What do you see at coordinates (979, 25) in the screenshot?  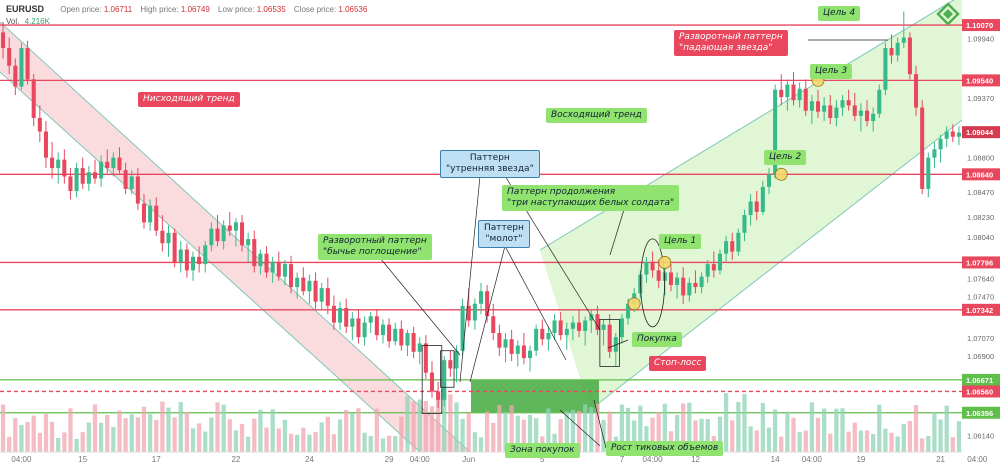 I see `level-axis-label: 1.10070` at bounding box center [979, 25].